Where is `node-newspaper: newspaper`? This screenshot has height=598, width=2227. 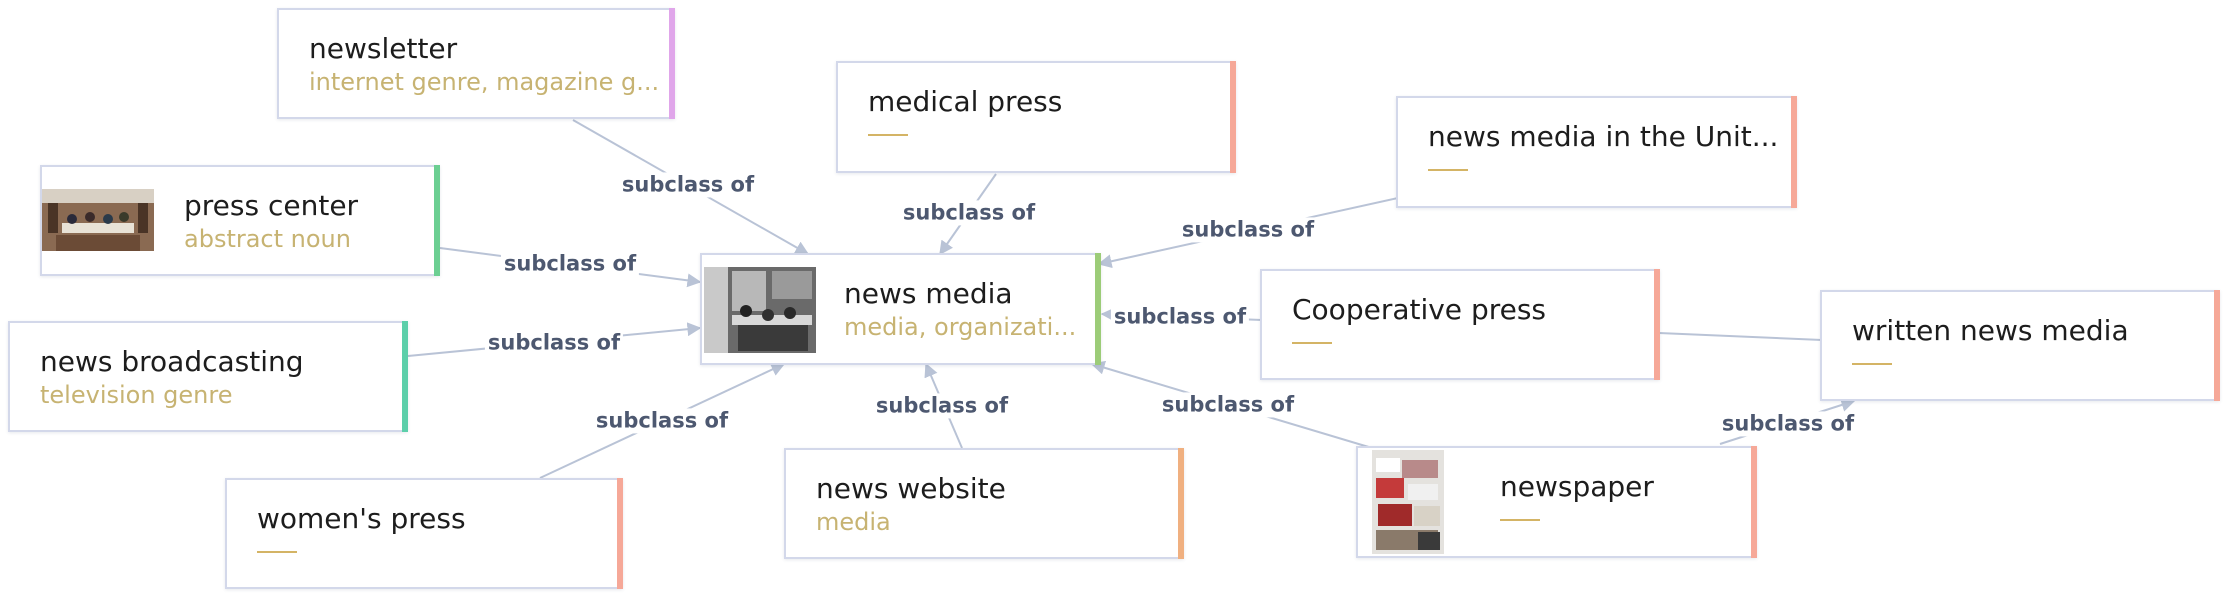 node-newspaper: newspaper is located at coordinates (1556, 502).